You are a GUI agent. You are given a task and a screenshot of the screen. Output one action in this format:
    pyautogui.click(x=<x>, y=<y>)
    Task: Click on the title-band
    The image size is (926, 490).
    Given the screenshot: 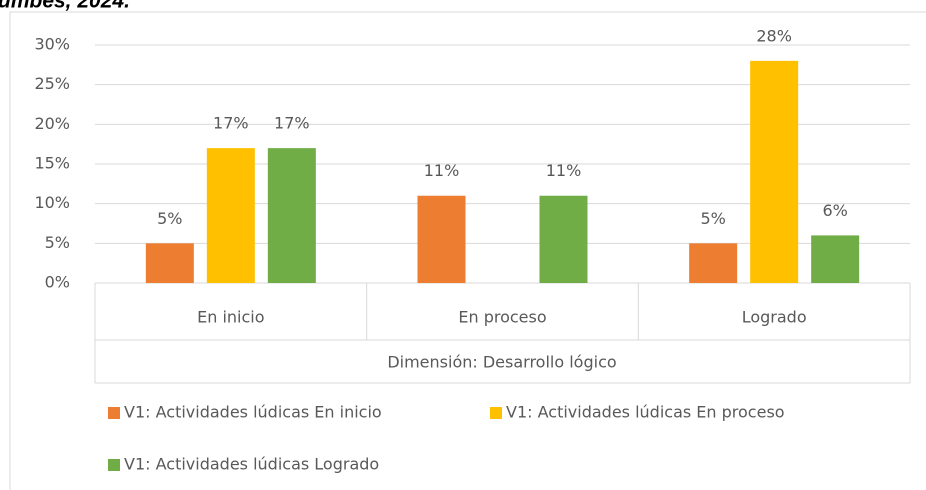 What is the action you would take?
    pyautogui.click(x=463, y=5)
    